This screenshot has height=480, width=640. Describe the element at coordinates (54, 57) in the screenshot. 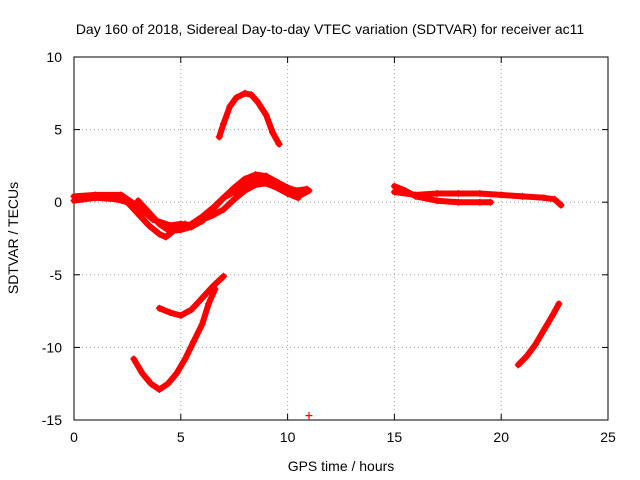

I see `y-tick-label: 10` at that location.